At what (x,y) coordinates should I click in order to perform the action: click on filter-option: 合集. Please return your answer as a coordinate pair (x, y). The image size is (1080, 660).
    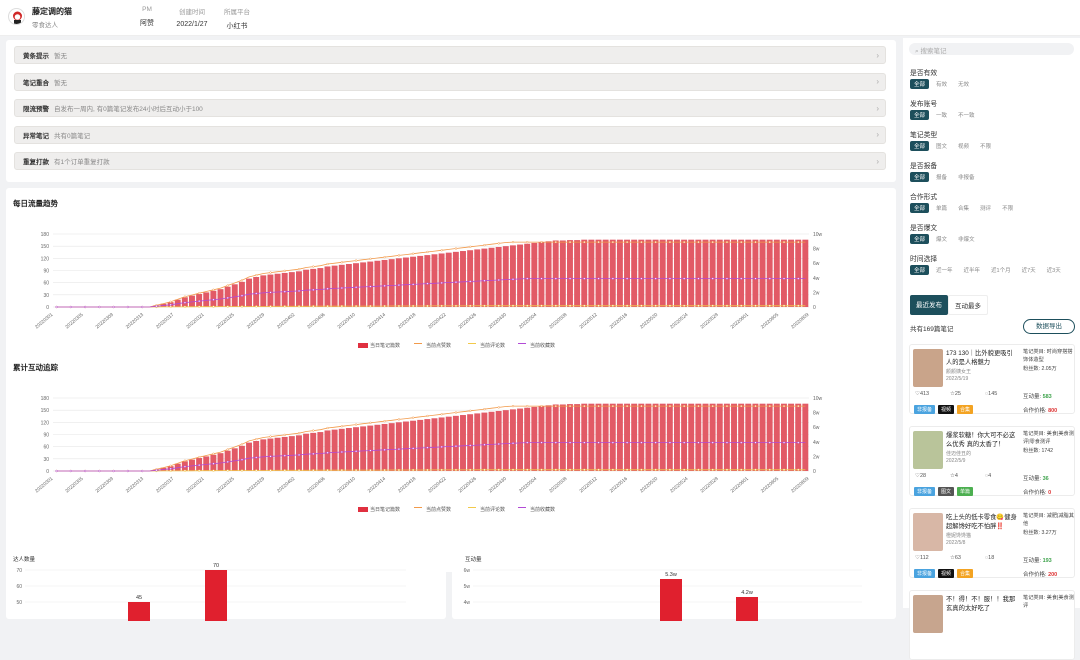
    Looking at the image, I should click on (964, 209).